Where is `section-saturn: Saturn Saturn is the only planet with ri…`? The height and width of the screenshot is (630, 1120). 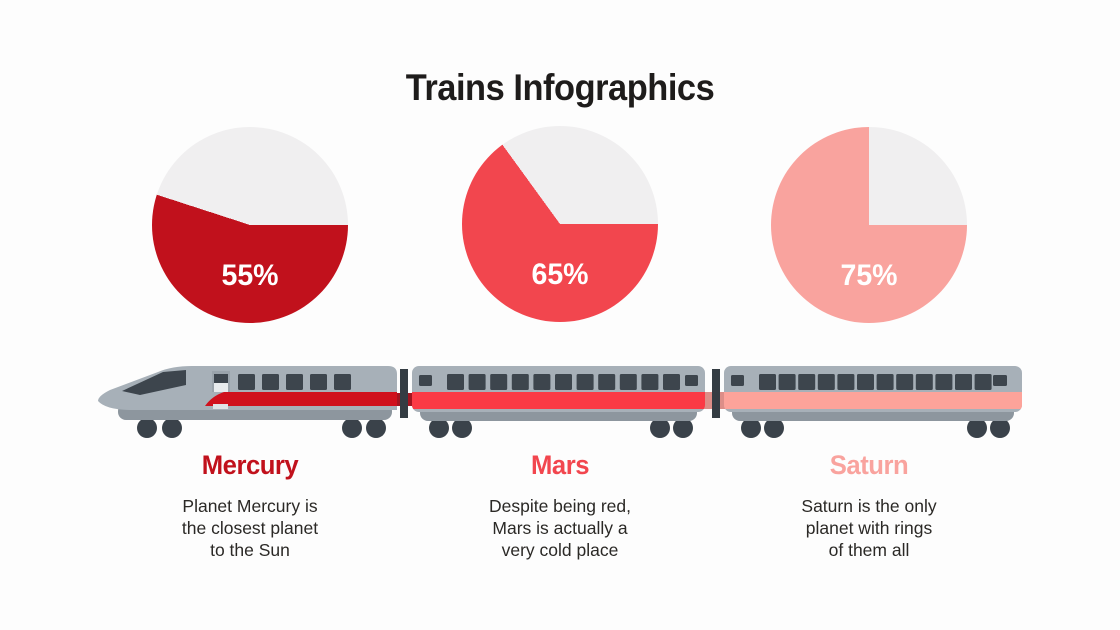 section-saturn: Saturn Saturn is the only planet with ri… is located at coordinates (869, 505).